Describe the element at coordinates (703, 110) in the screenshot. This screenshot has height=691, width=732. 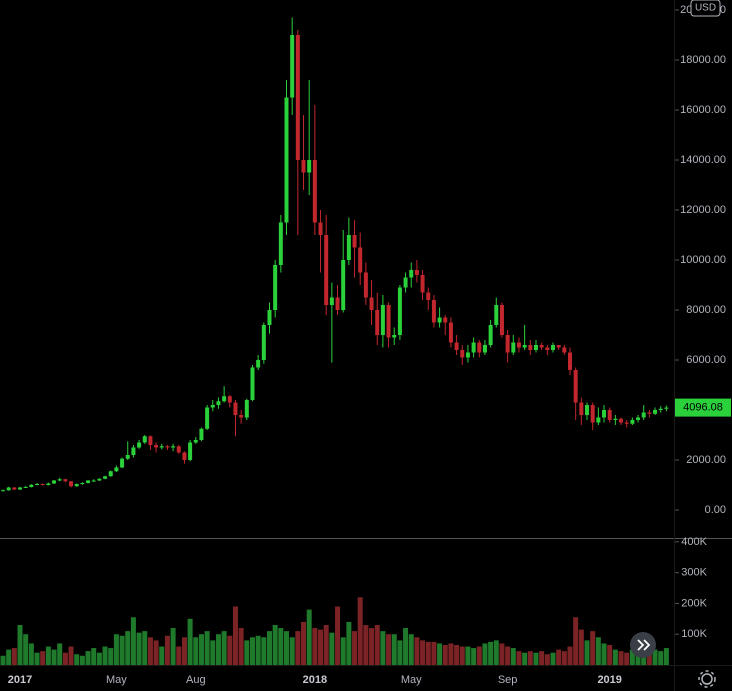
I see `y-tick-label: 16000.00` at that location.